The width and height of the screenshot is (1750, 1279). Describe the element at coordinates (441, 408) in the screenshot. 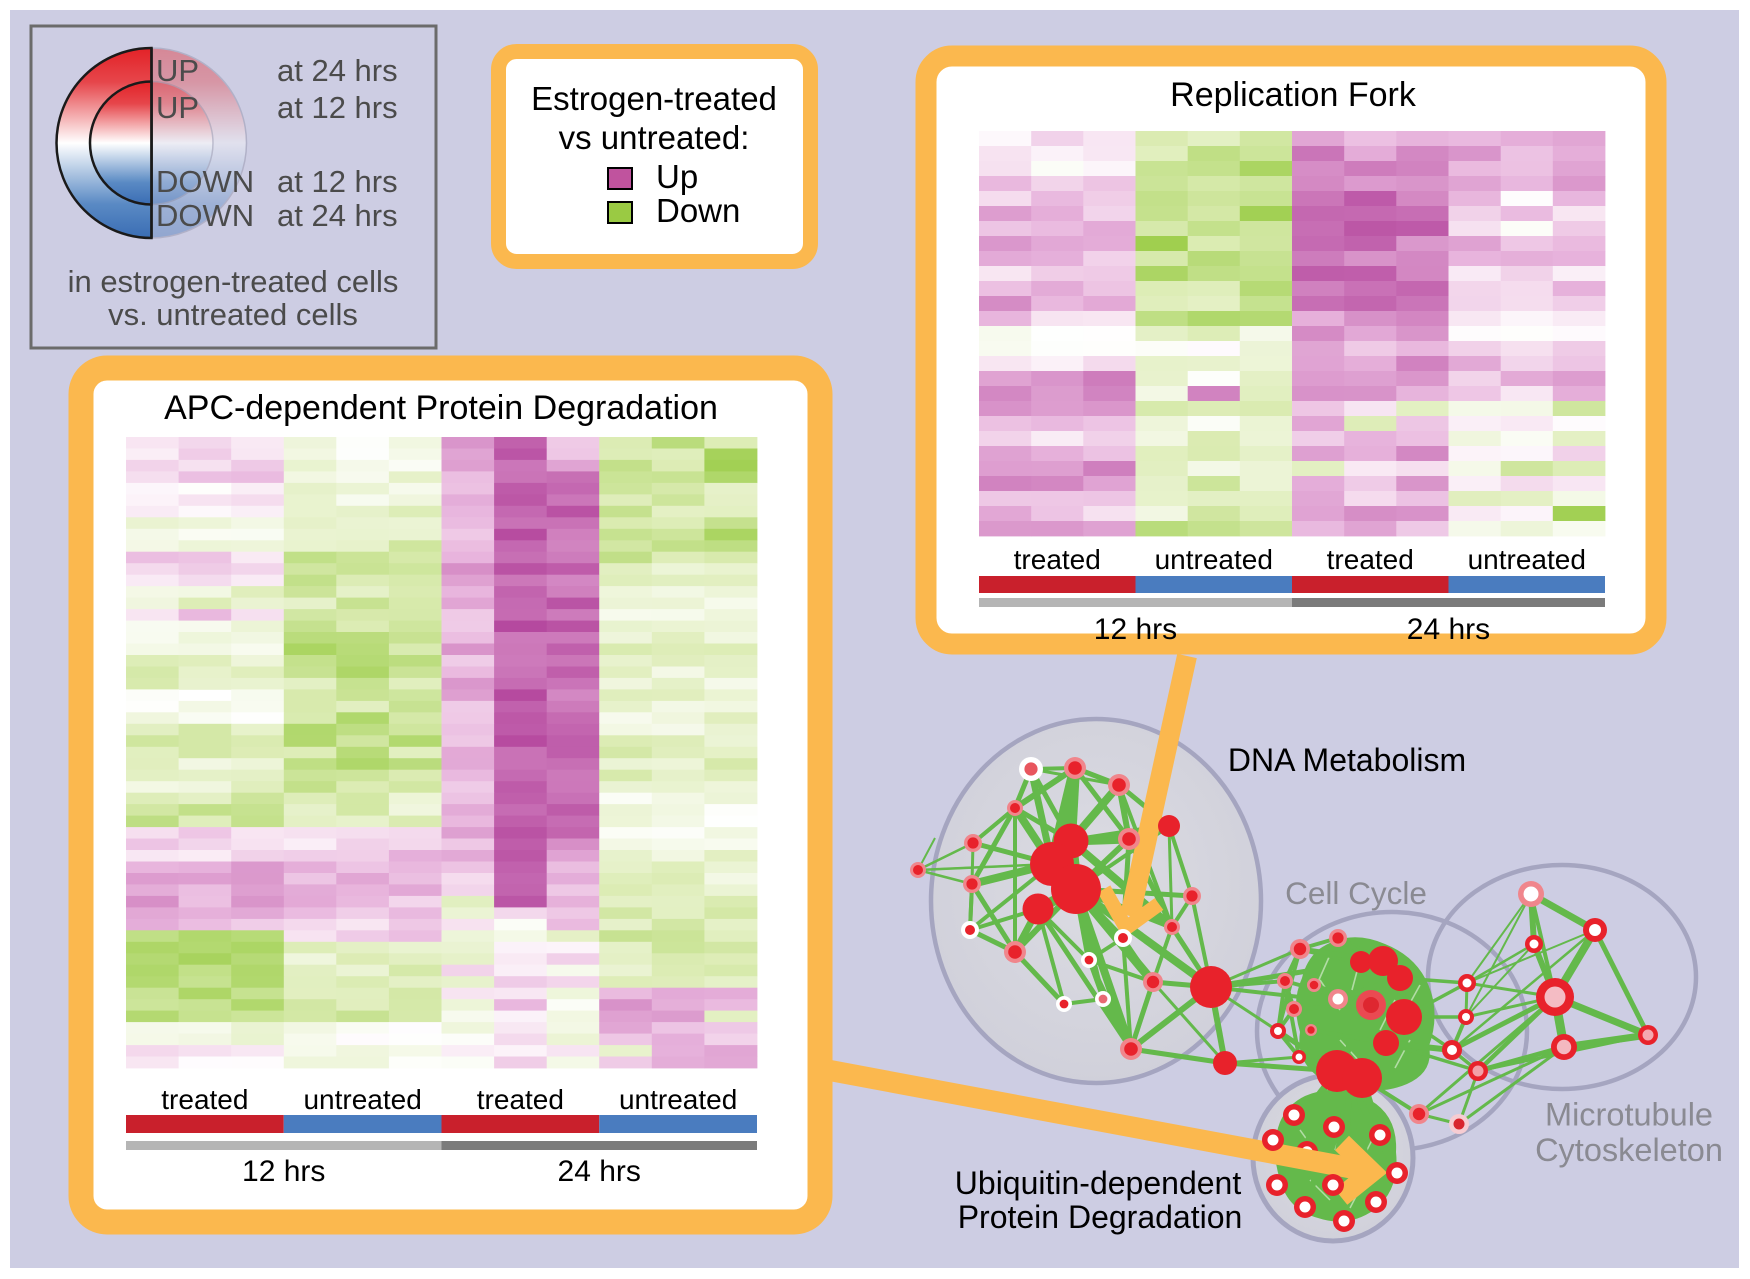

I see `svg-text:APC-dependent Protein Degradat: APC-dependent Protein Degradation` at that location.